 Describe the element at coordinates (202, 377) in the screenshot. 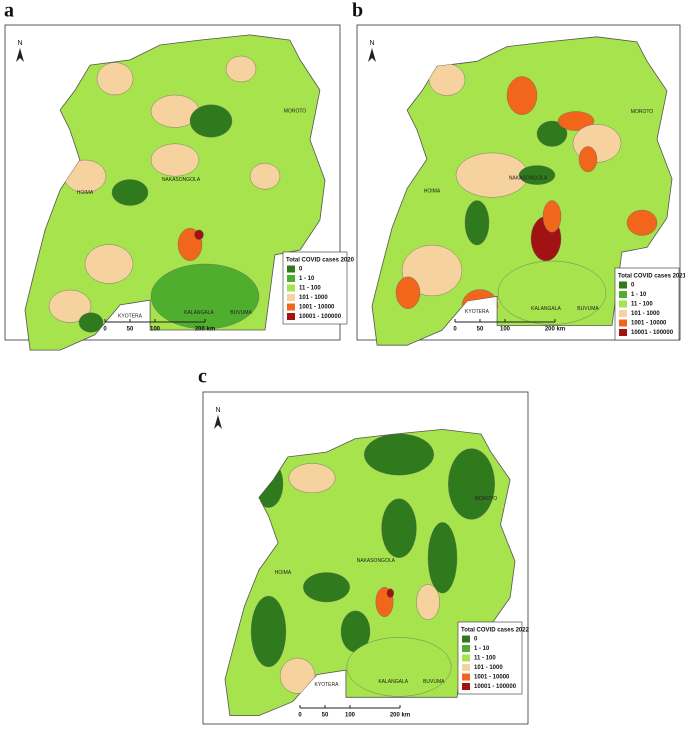

I see `panel-label: c` at that location.